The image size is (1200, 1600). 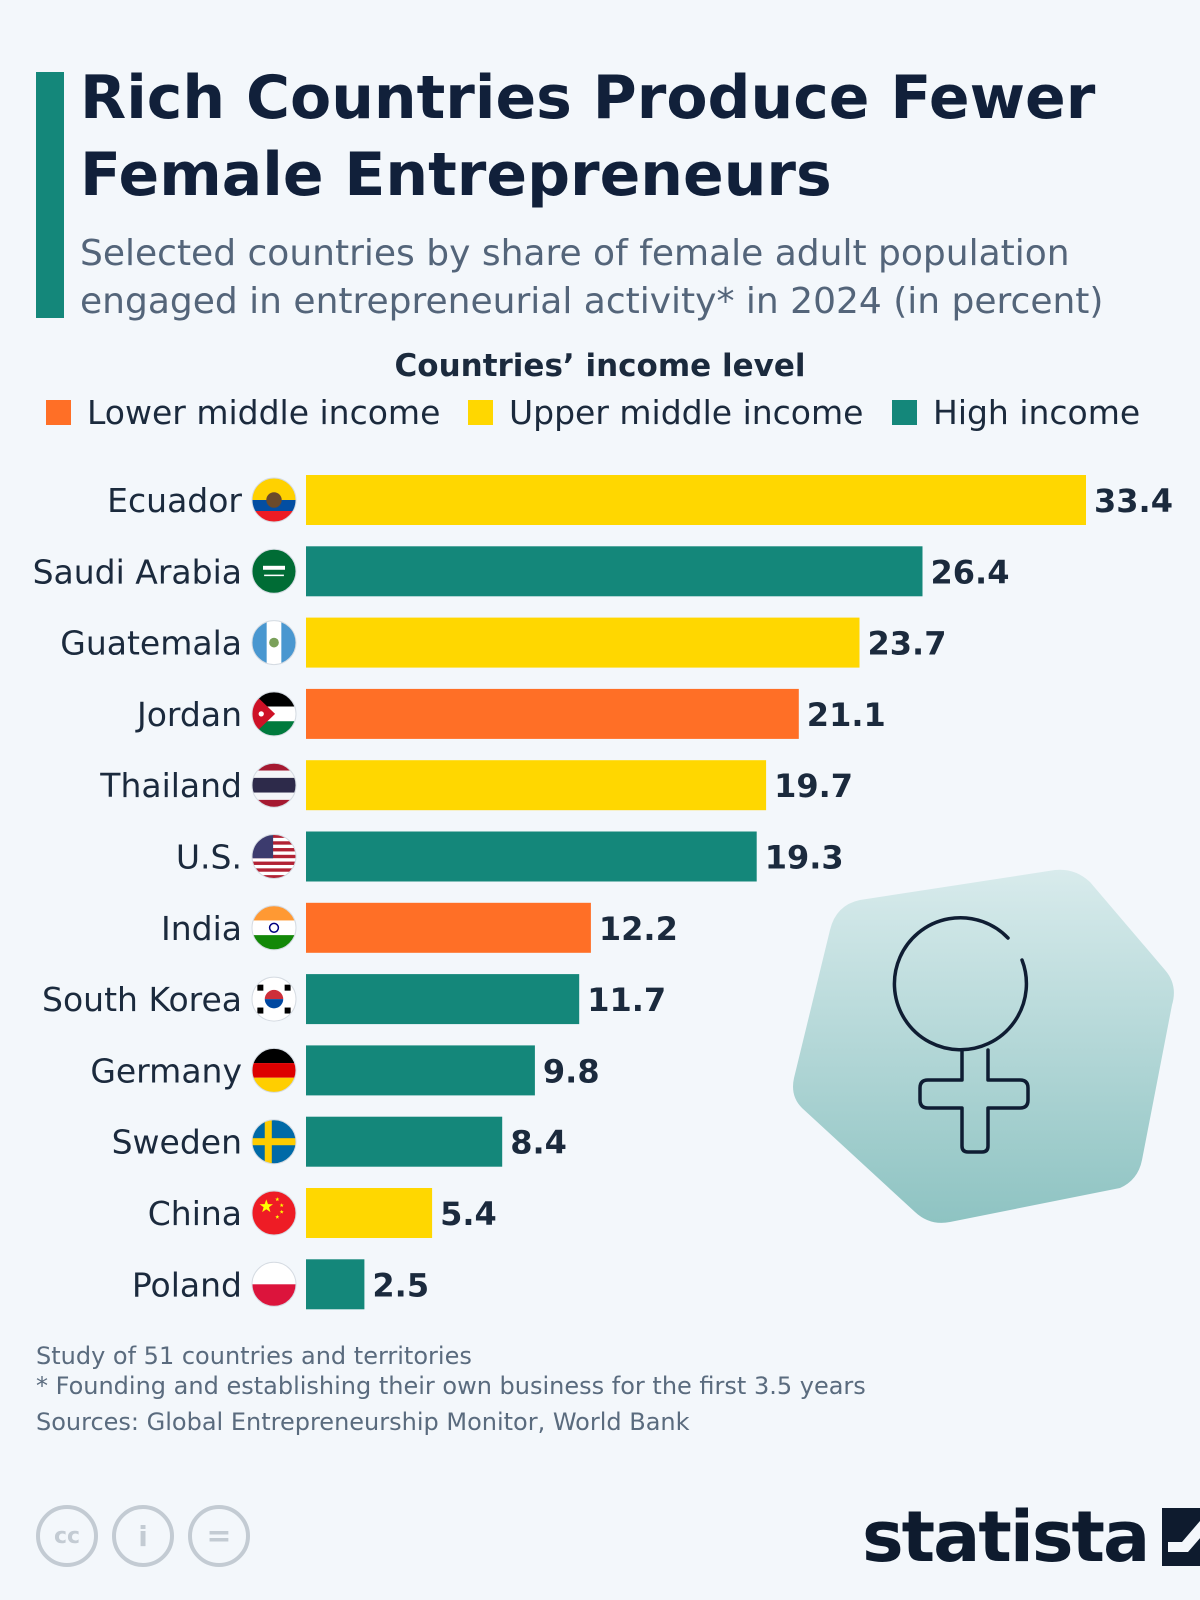 I want to click on footnote-study: Study of 51 countries and territories, so click(x=254, y=1356).